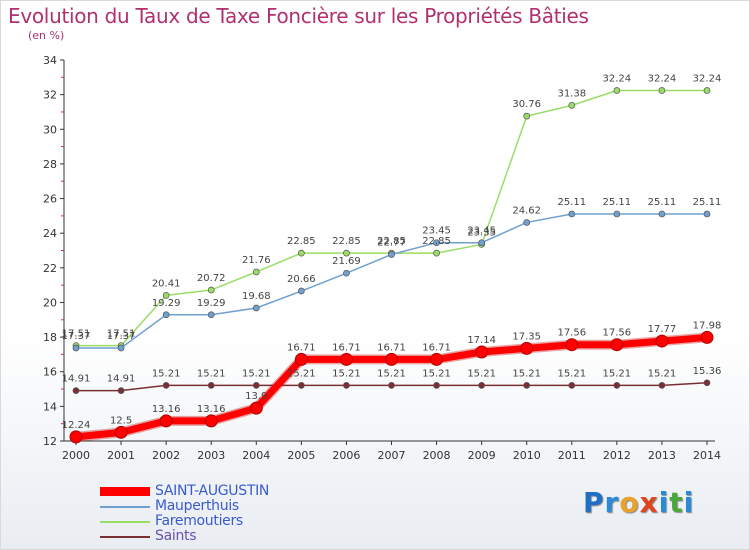  What do you see at coordinates (527, 455) in the screenshot?
I see `x-tick-label: 2010` at bounding box center [527, 455].